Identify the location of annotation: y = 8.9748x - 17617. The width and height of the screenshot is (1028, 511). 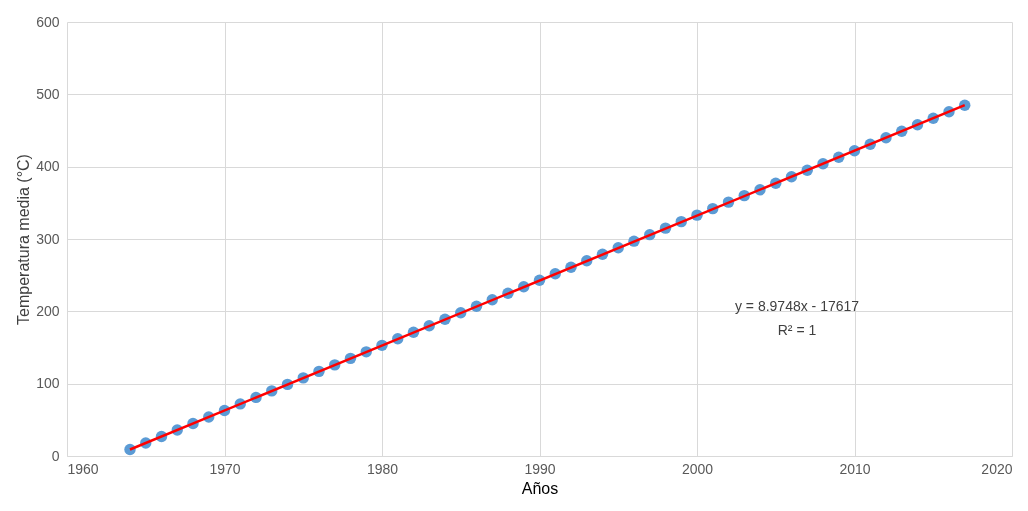
(797, 306).